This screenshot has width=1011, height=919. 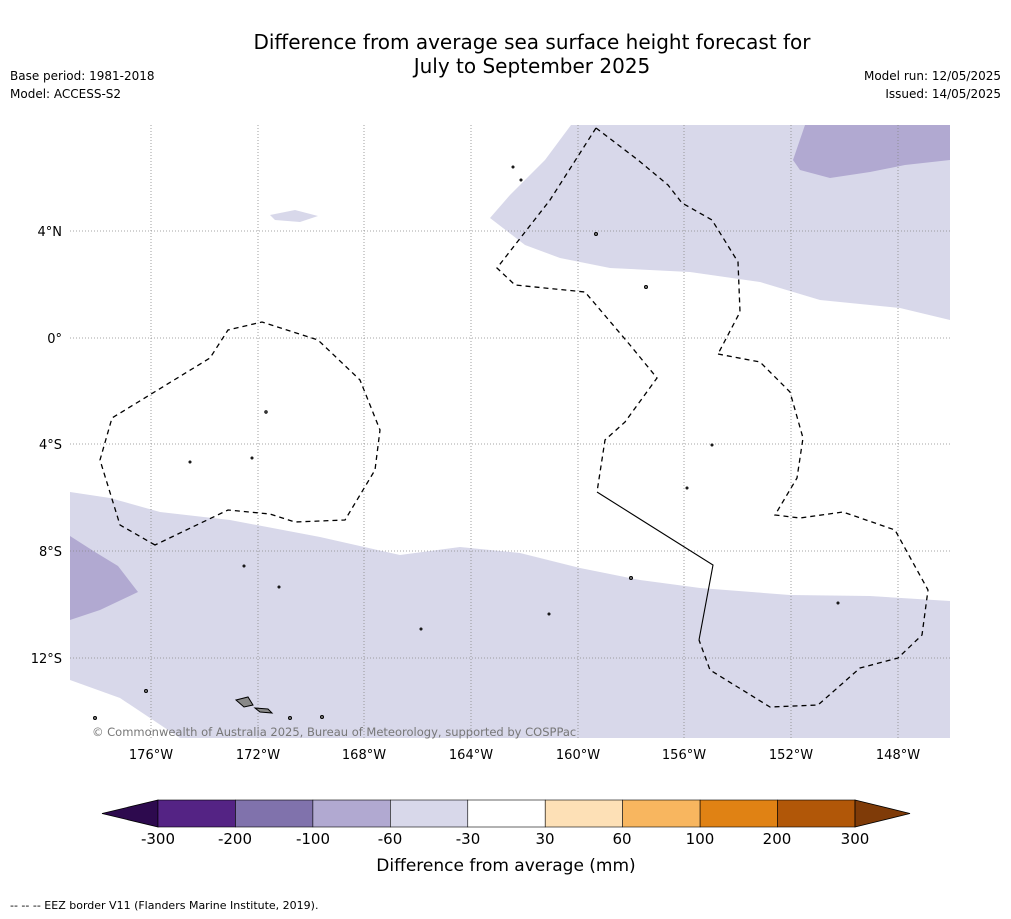 What do you see at coordinates (151, 755) in the screenshot?
I see `lon-label: 176°W` at bounding box center [151, 755].